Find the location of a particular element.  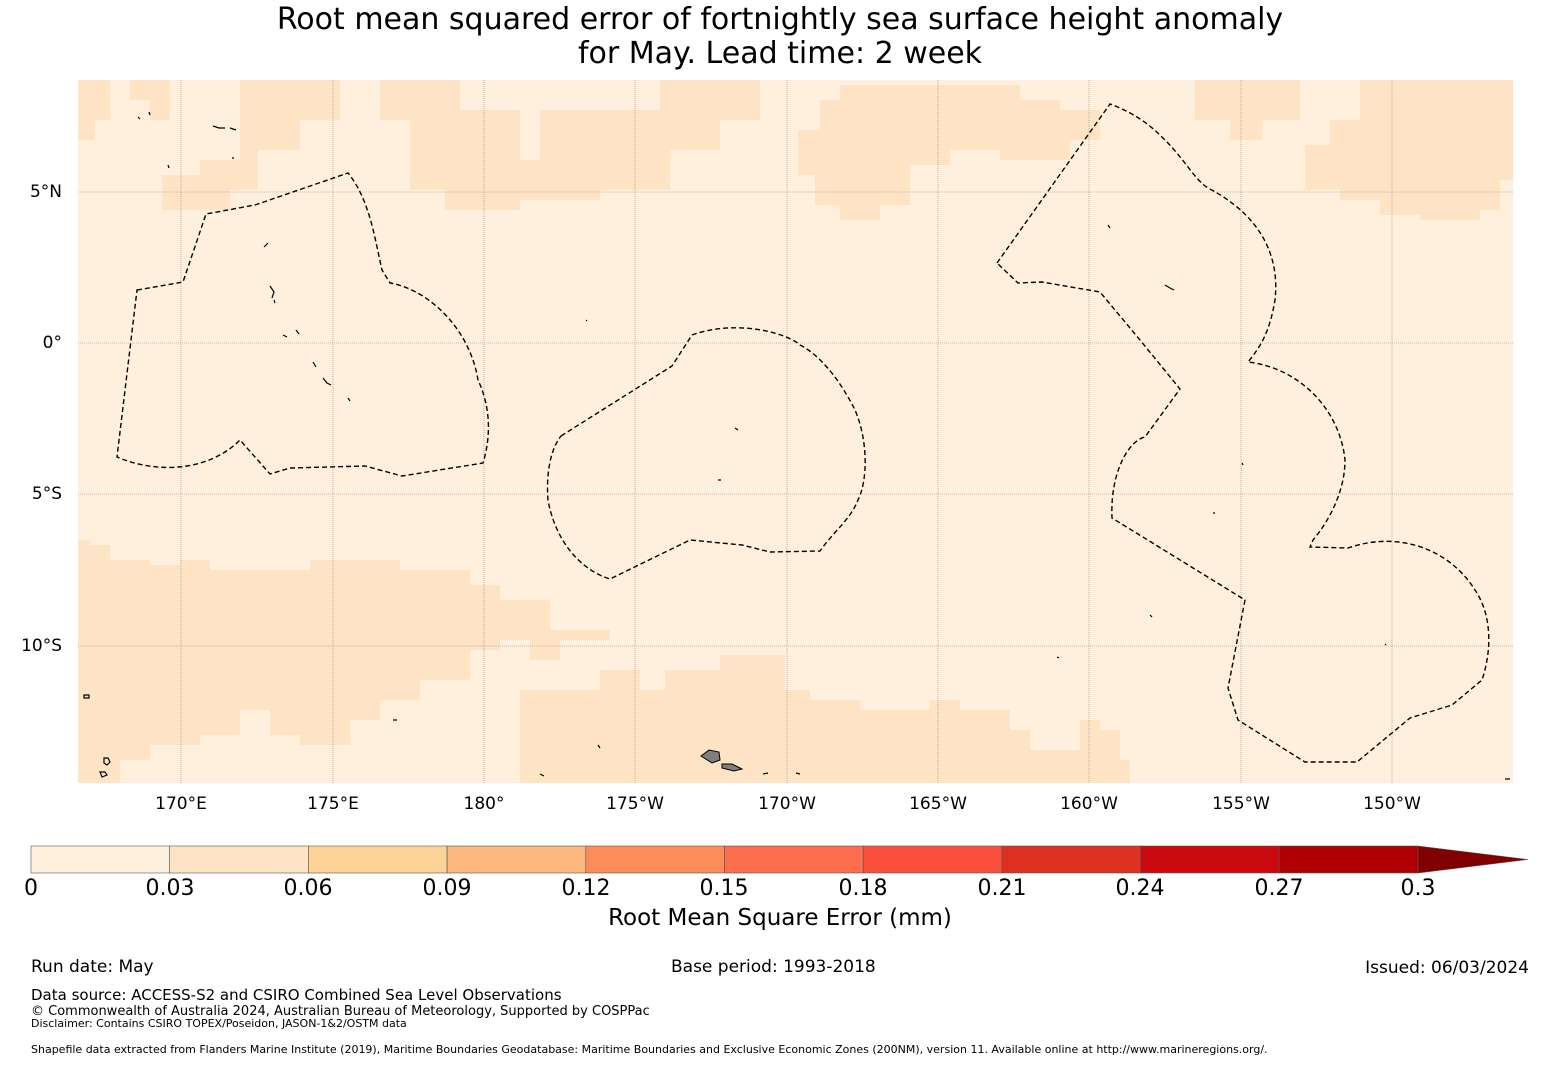

colorbar is located at coordinates (779, 859).